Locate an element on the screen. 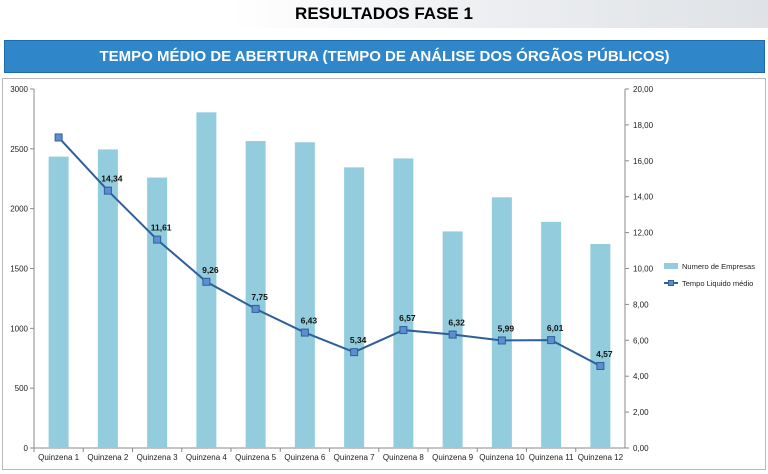 Image resolution: width=768 pixels, height=474 pixels. page-heading: RESULTADOS FASE 1 is located at coordinates (384, 14).